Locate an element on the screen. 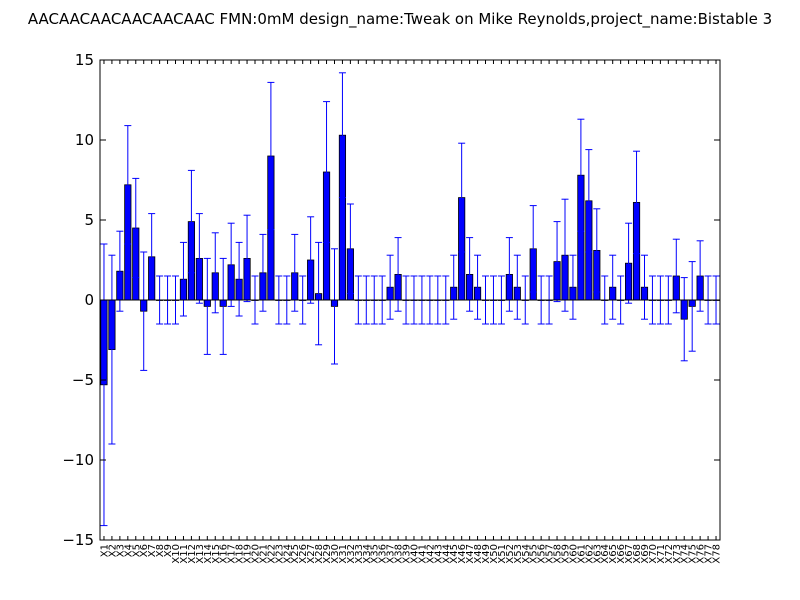 Image resolution: width=800 pixels, height=600 pixels. xtick-label: X65 is located at coordinates (613, 554).